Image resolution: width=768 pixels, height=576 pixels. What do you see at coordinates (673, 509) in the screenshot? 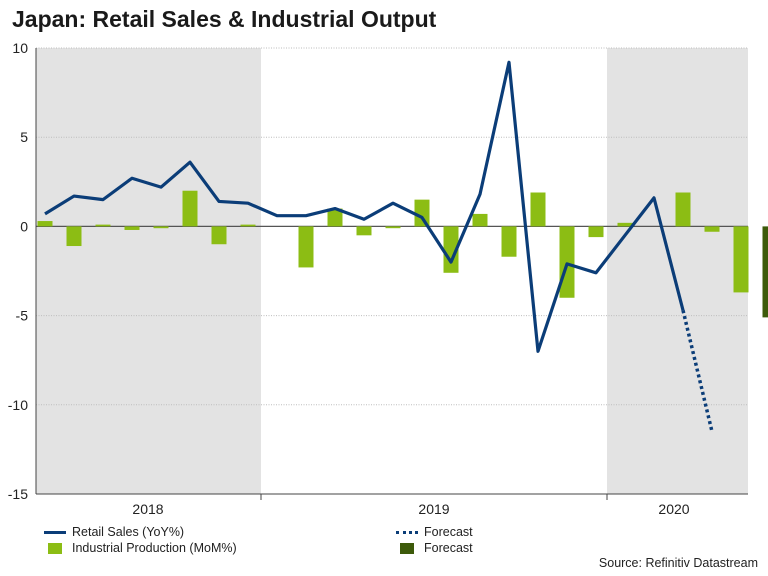
I see `x-tick-label-2020: 2020` at bounding box center [673, 509].